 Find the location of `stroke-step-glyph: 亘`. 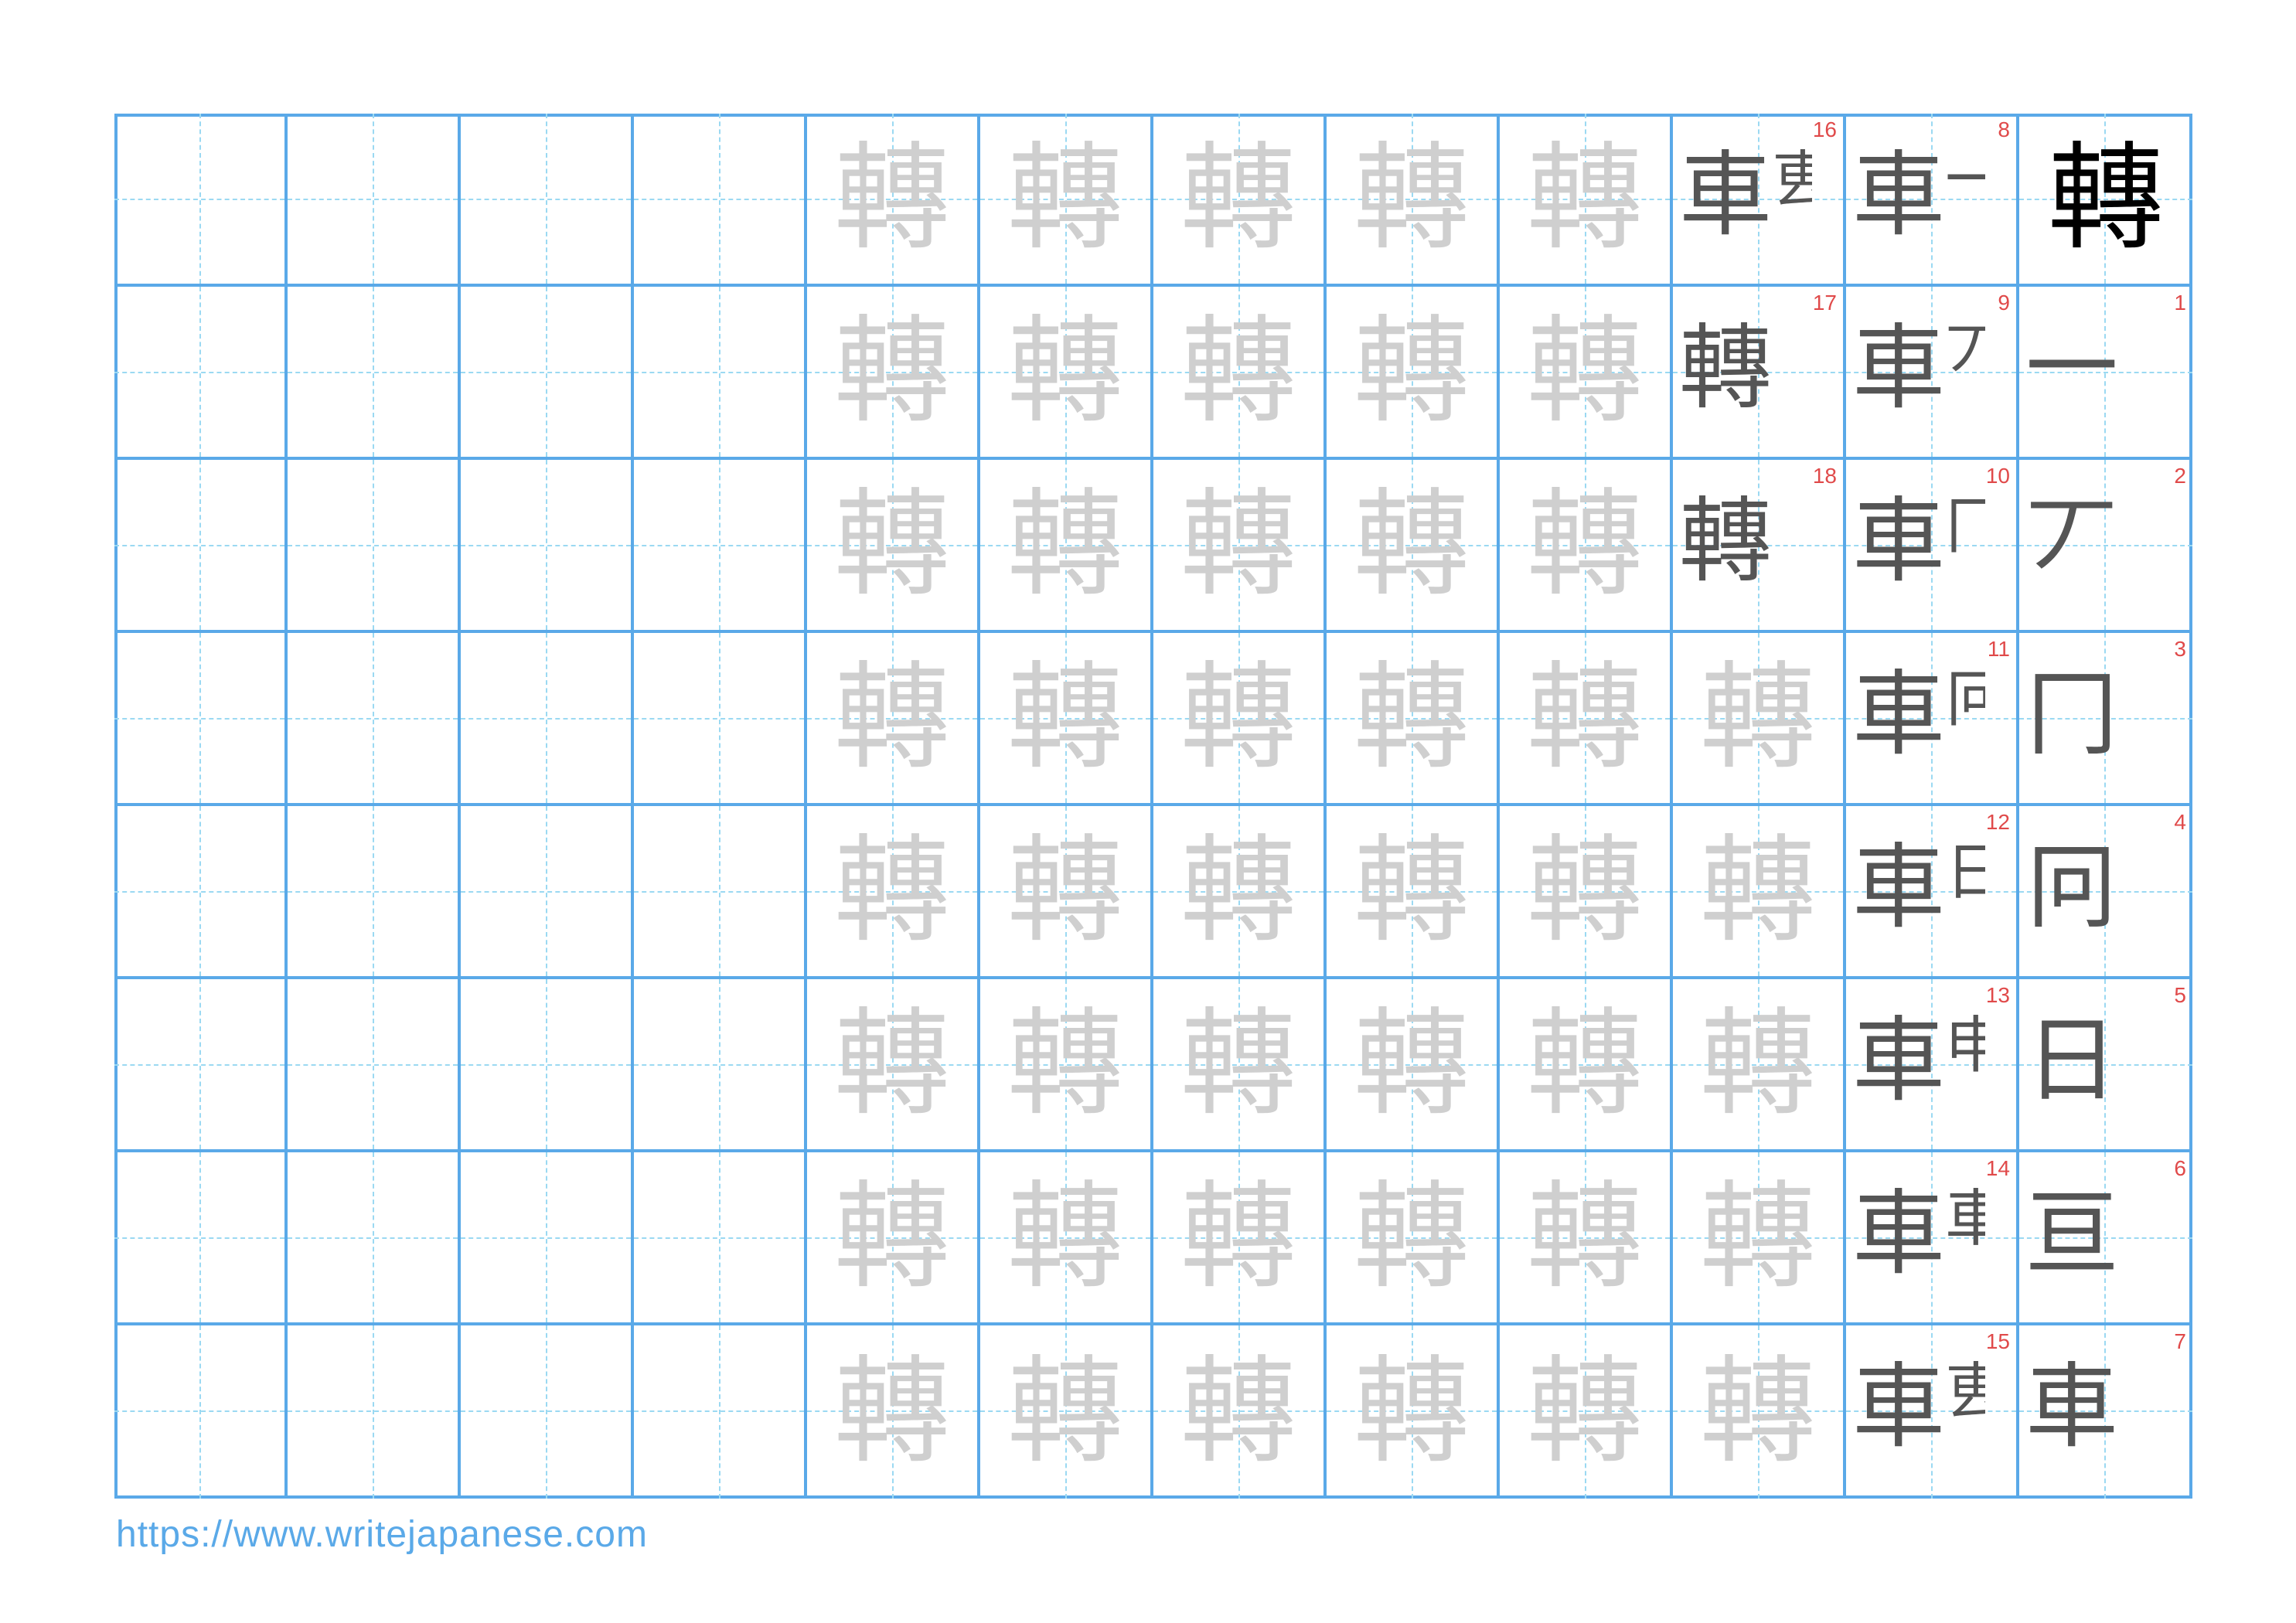

stroke-step-glyph: 亘 is located at coordinates (2091, 1253).